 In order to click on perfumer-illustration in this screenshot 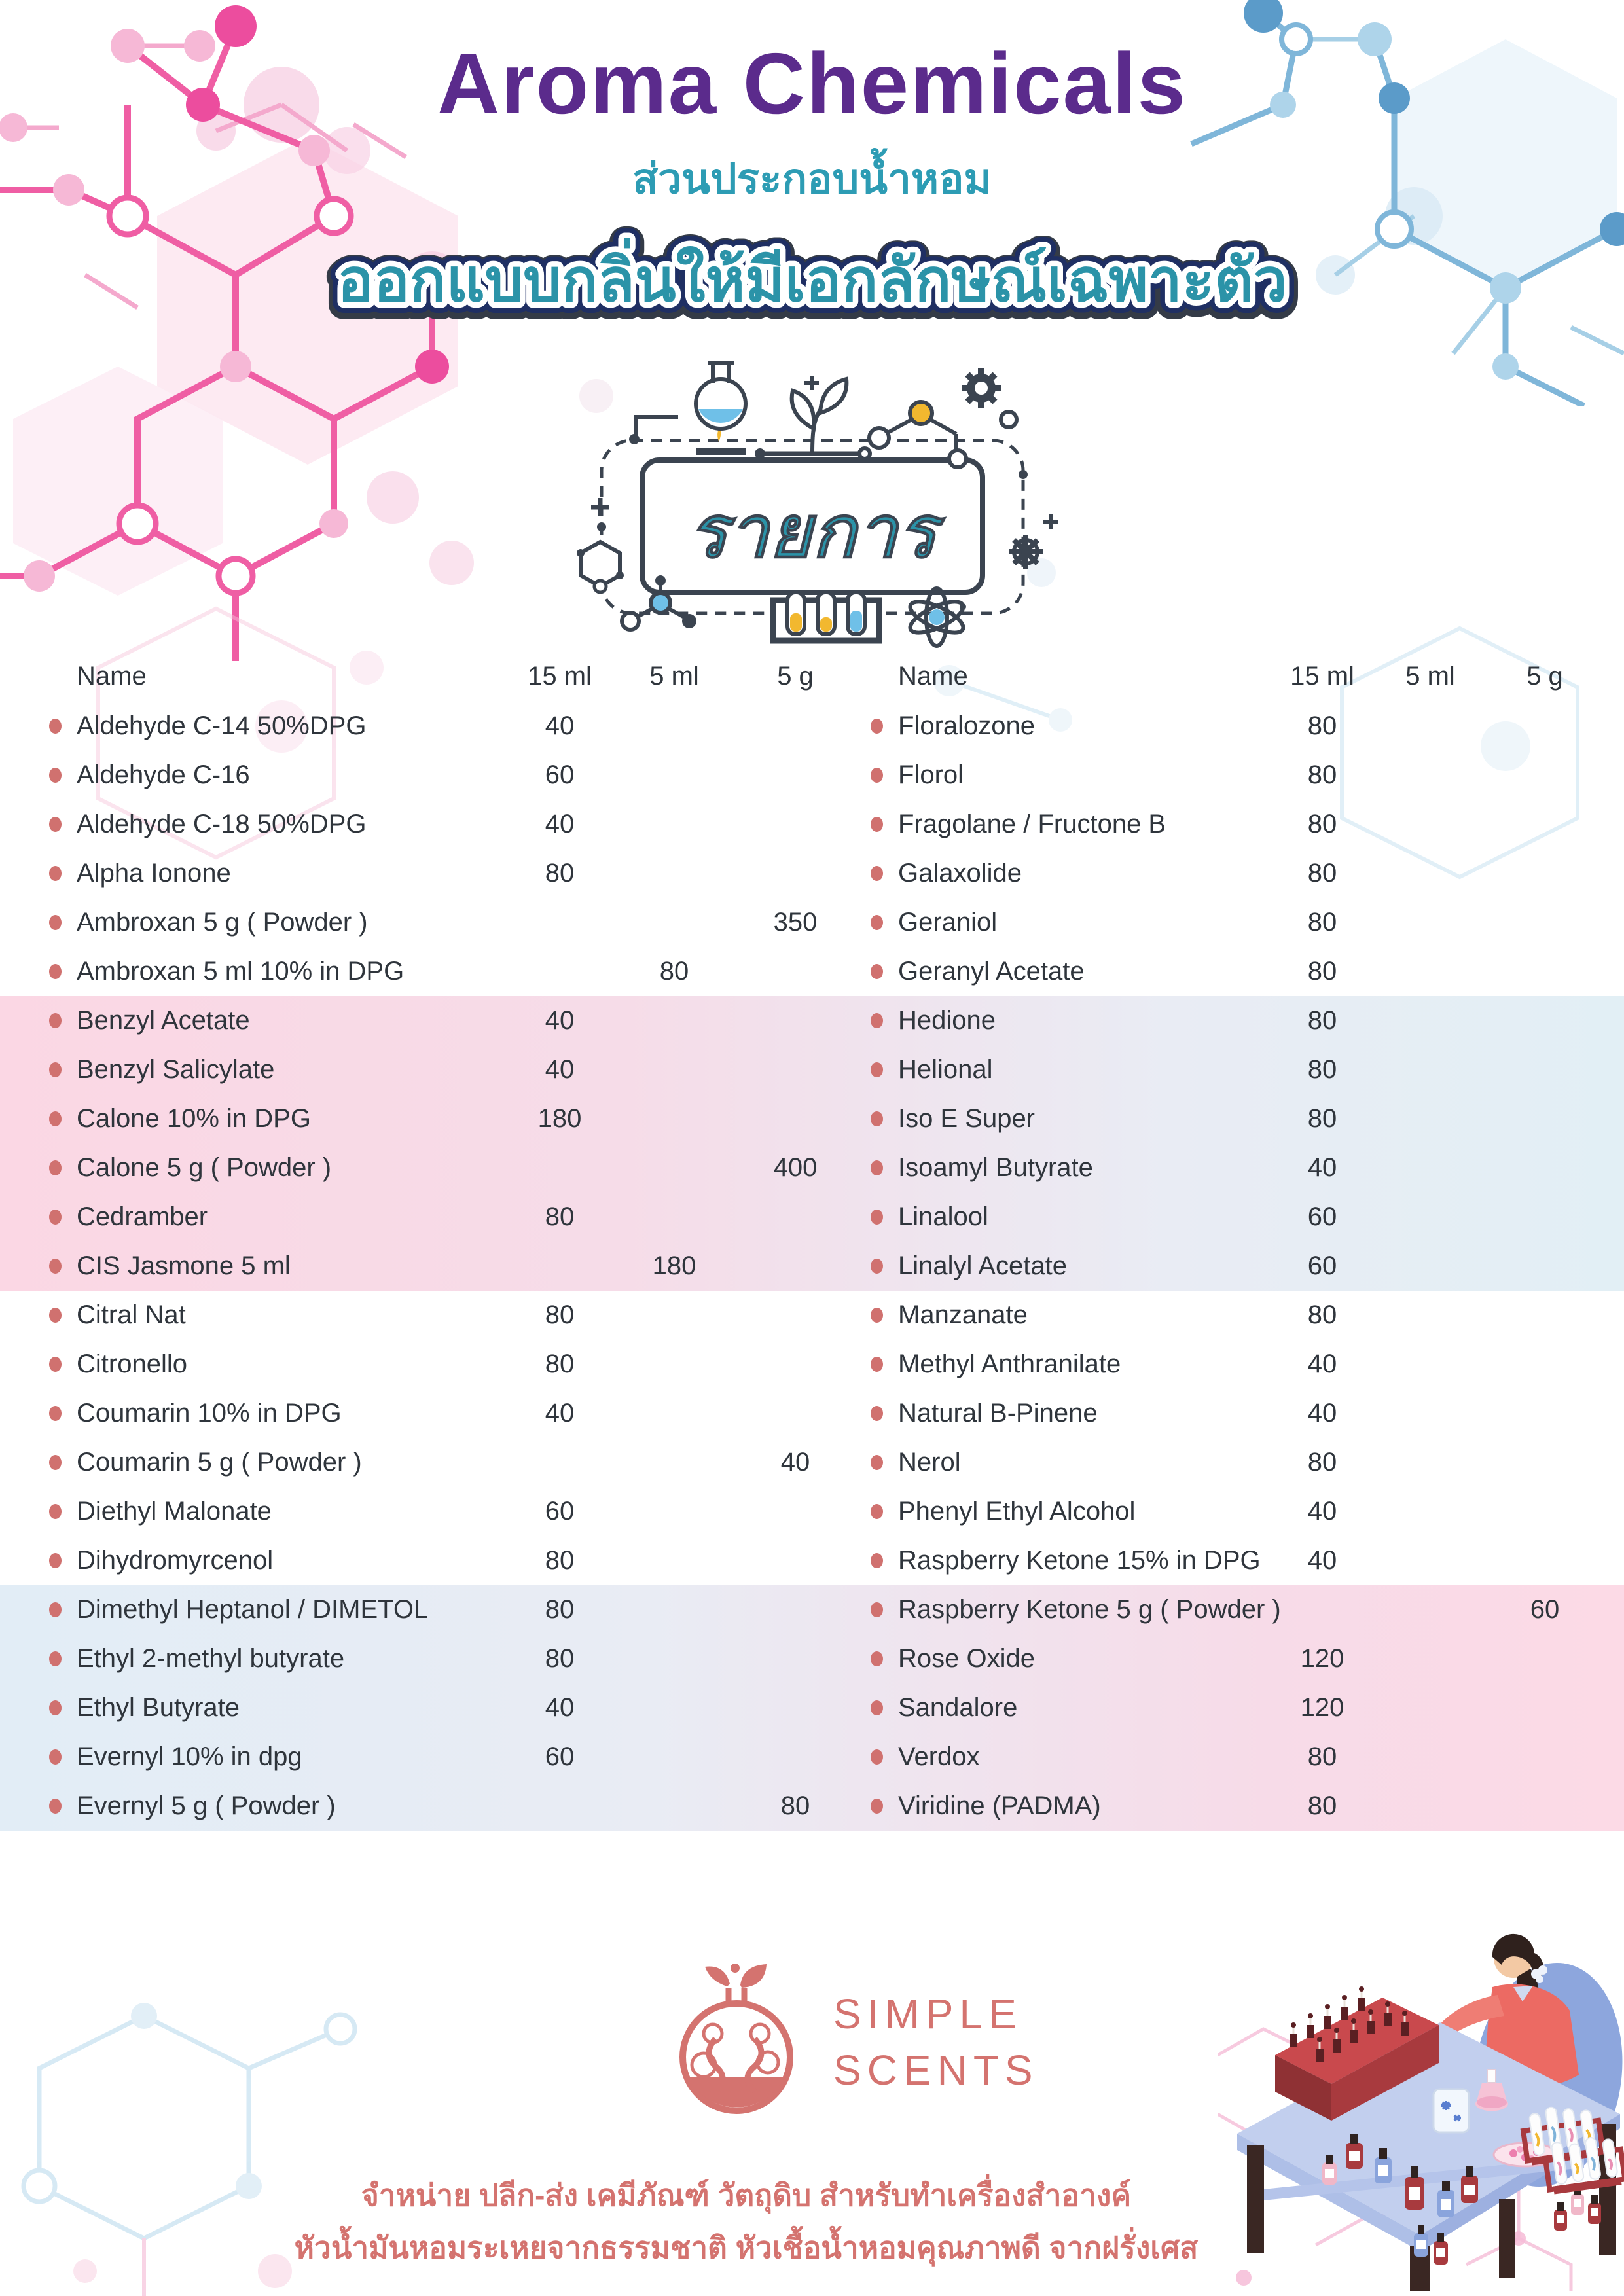, I will do `click(1421, 2112)`.